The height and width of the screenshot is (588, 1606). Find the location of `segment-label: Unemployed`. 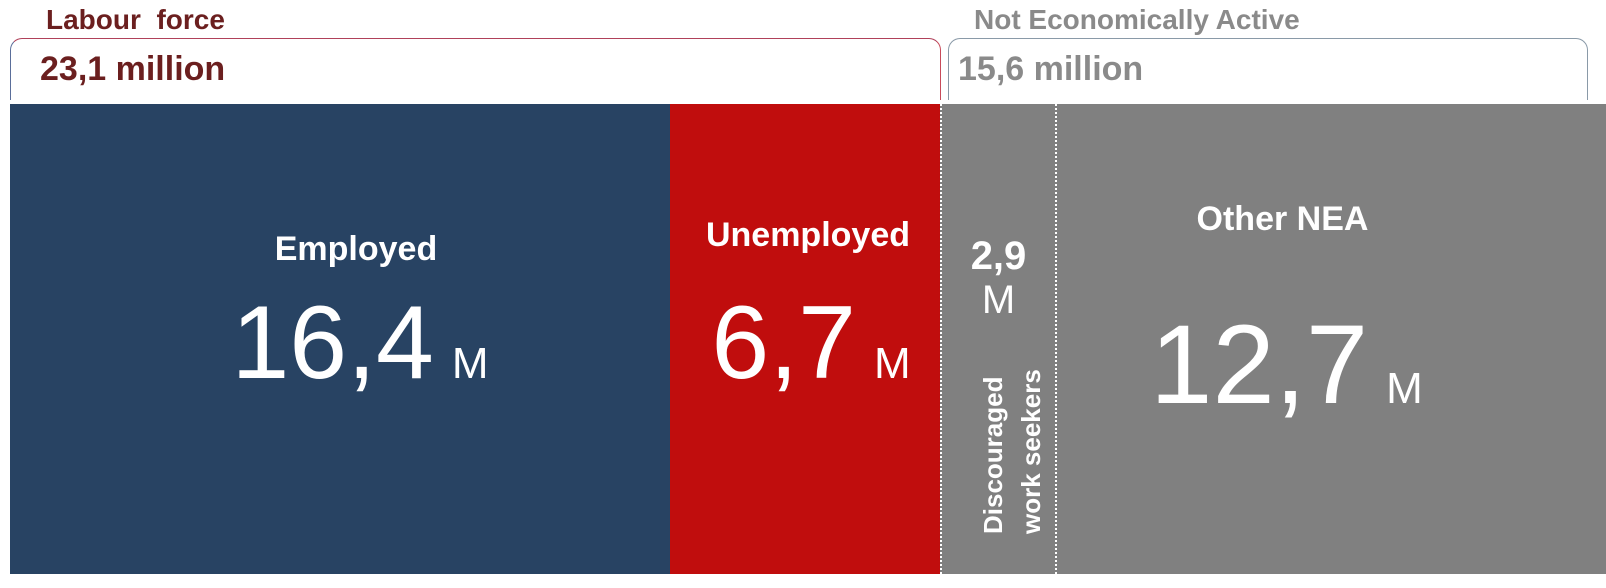

segment-label: Unemployed is located at coordinates (808, 235).